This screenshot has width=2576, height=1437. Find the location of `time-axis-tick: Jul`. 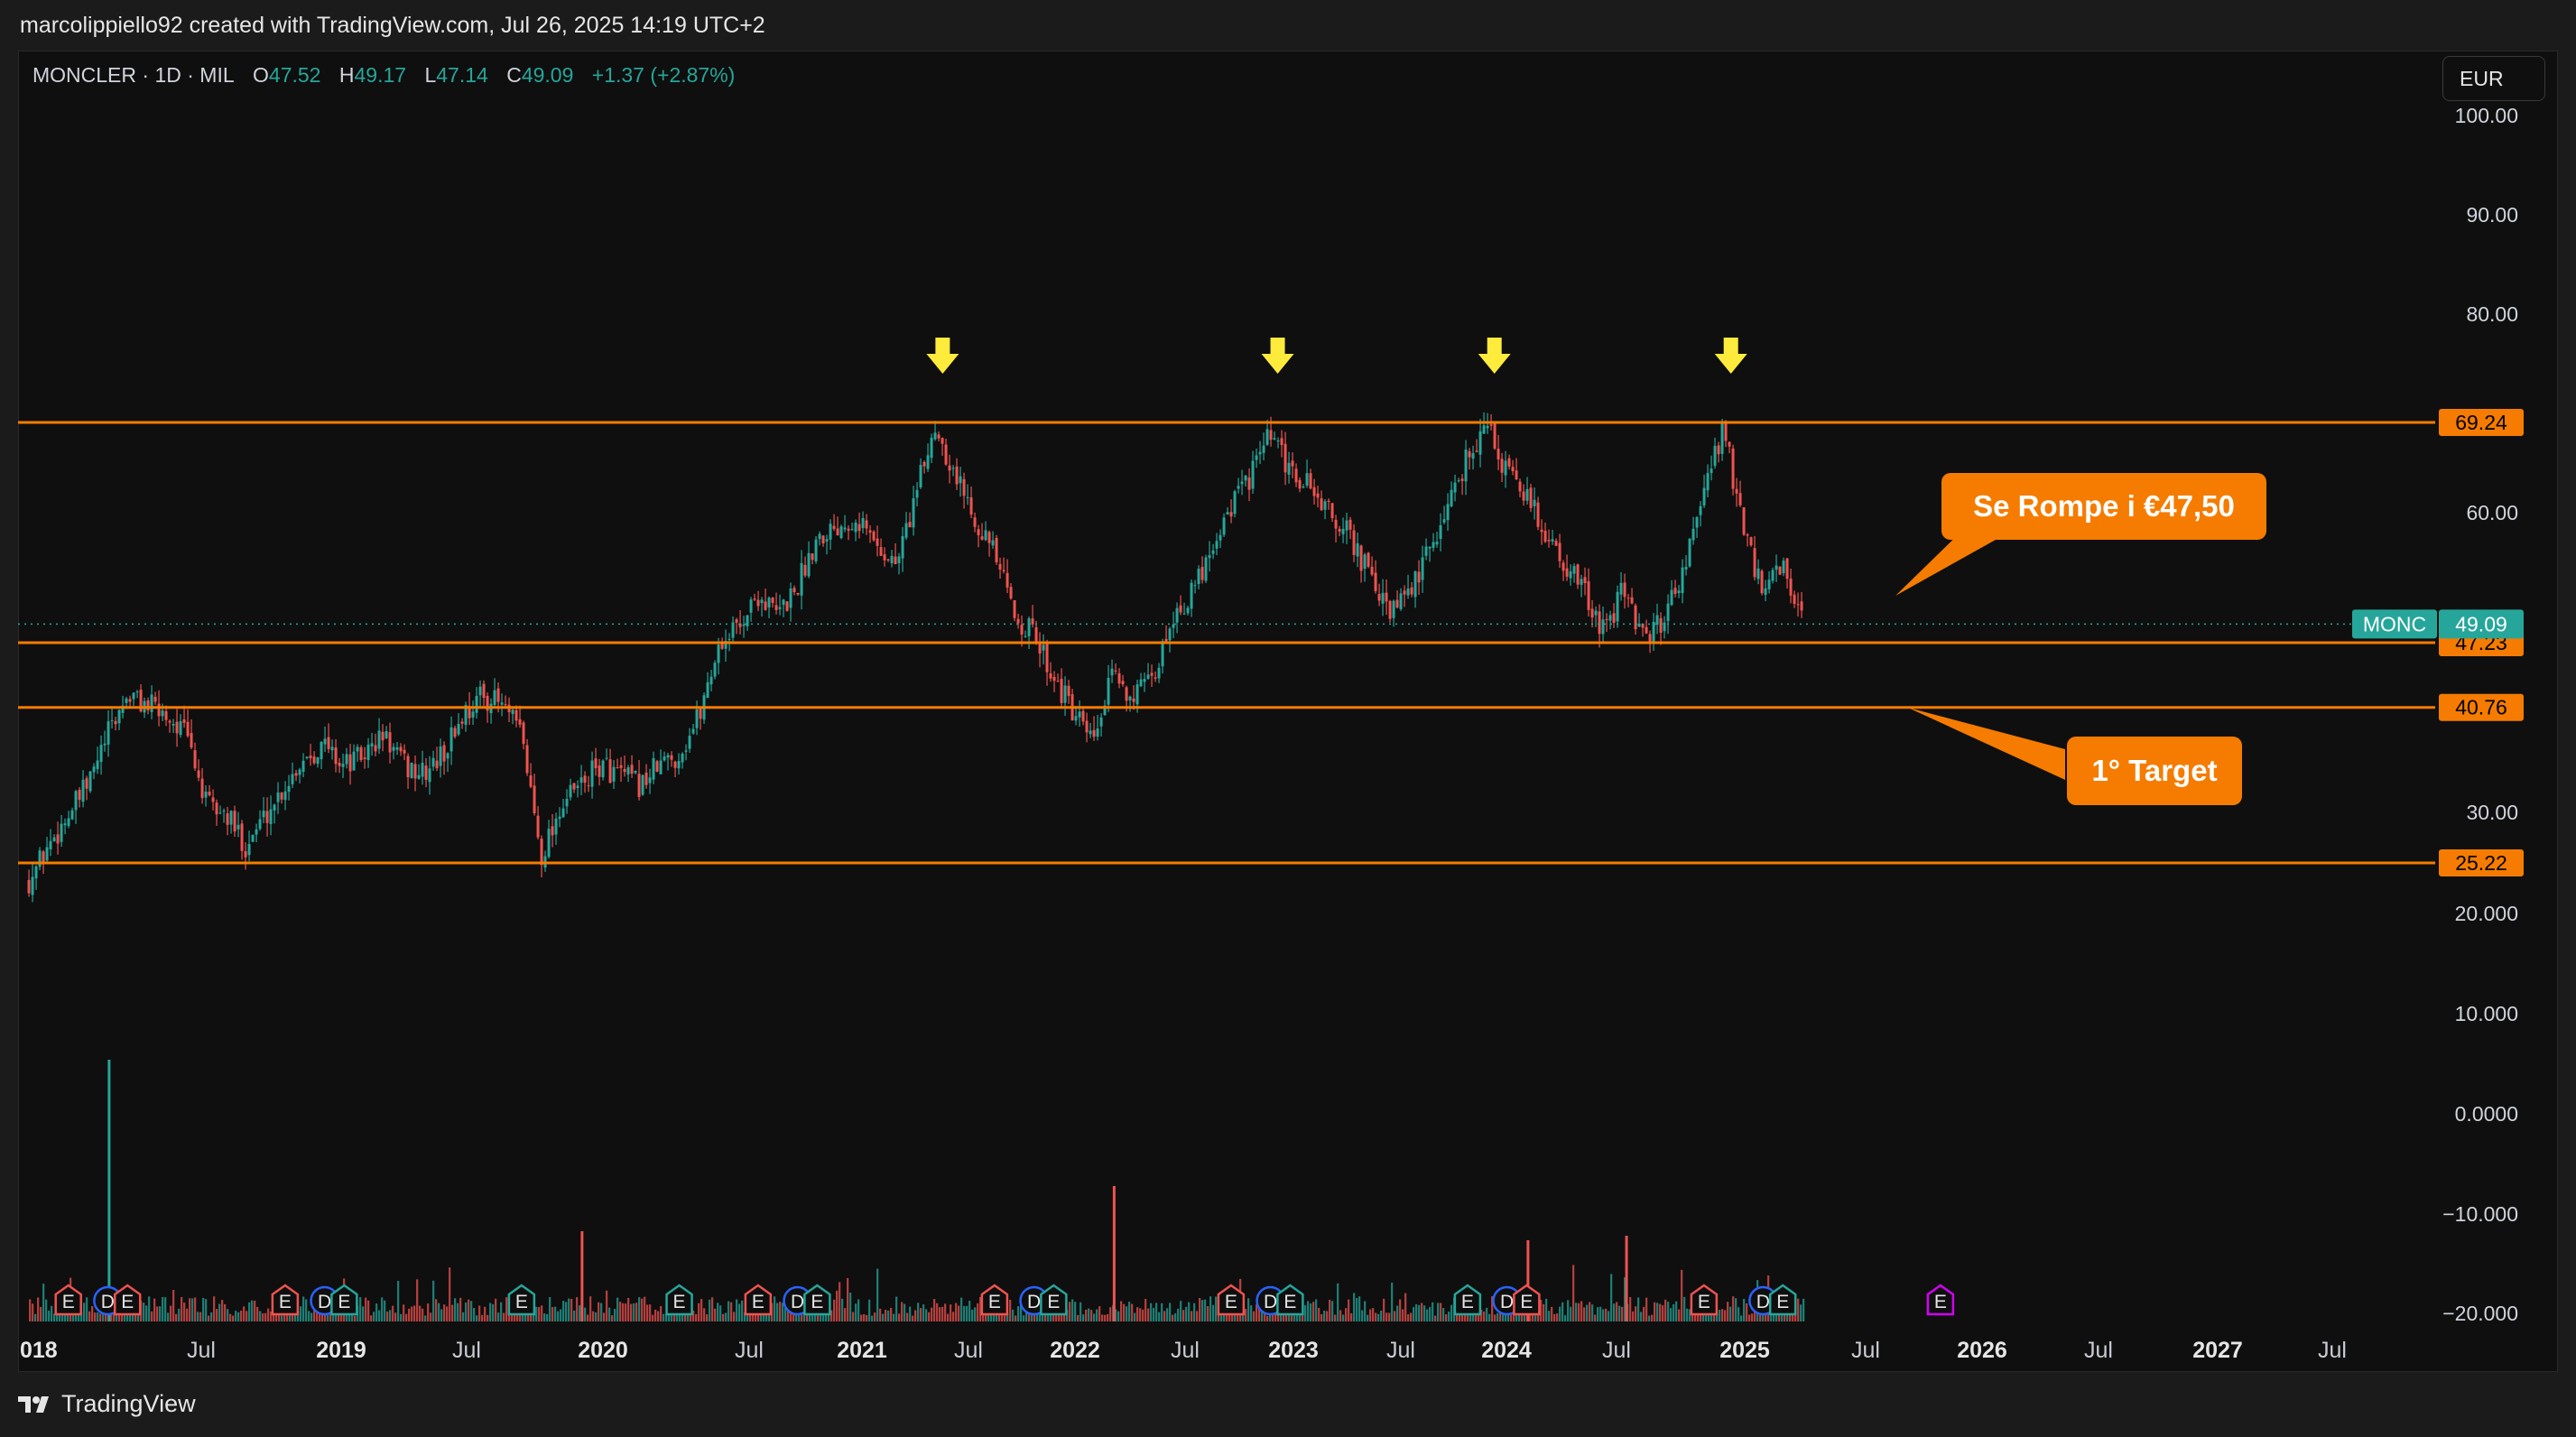

time-axis-tick: Jul is located at coordinates (1400, 1350).